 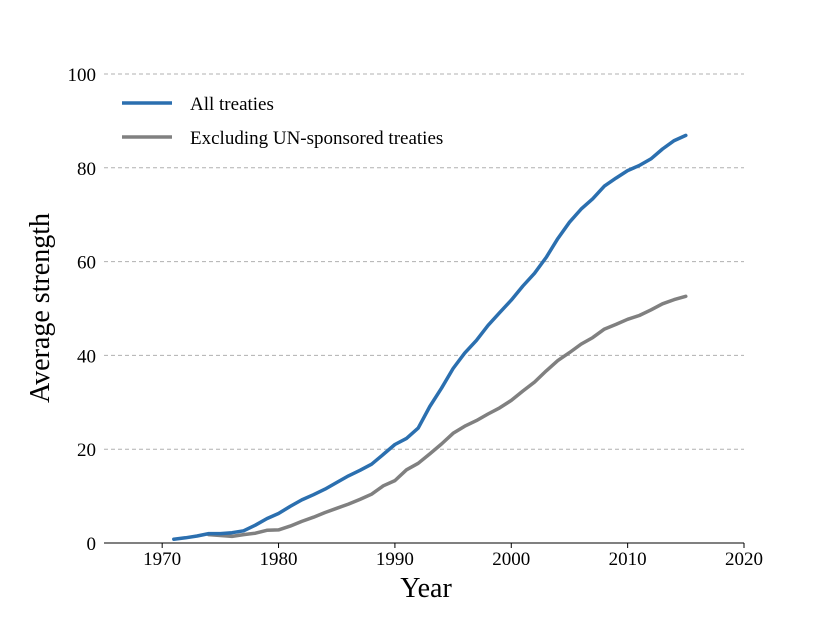 What do you see at coordinates (511, 559) in the screenshot?
I see `x-tick-label: 2000` at bounding box center [511, 559].